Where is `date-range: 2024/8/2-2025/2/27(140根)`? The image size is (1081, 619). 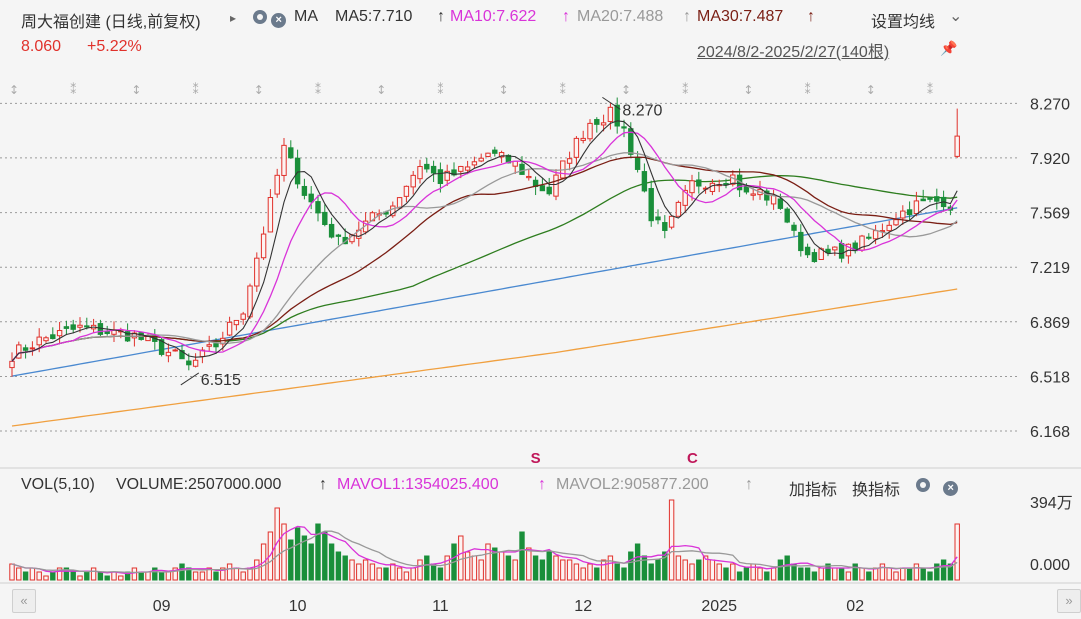
date-range: 2024/8/2-2025/2/27(140根) is located at coordinates (793, 52).